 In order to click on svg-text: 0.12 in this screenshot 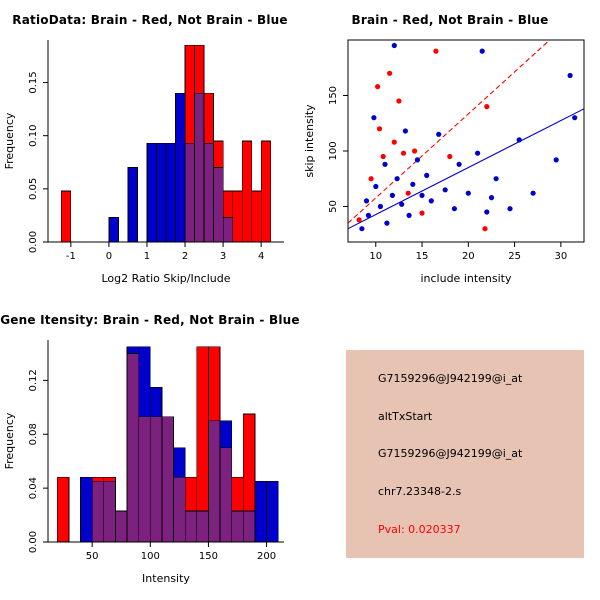, I will do `click(33, 380)`.